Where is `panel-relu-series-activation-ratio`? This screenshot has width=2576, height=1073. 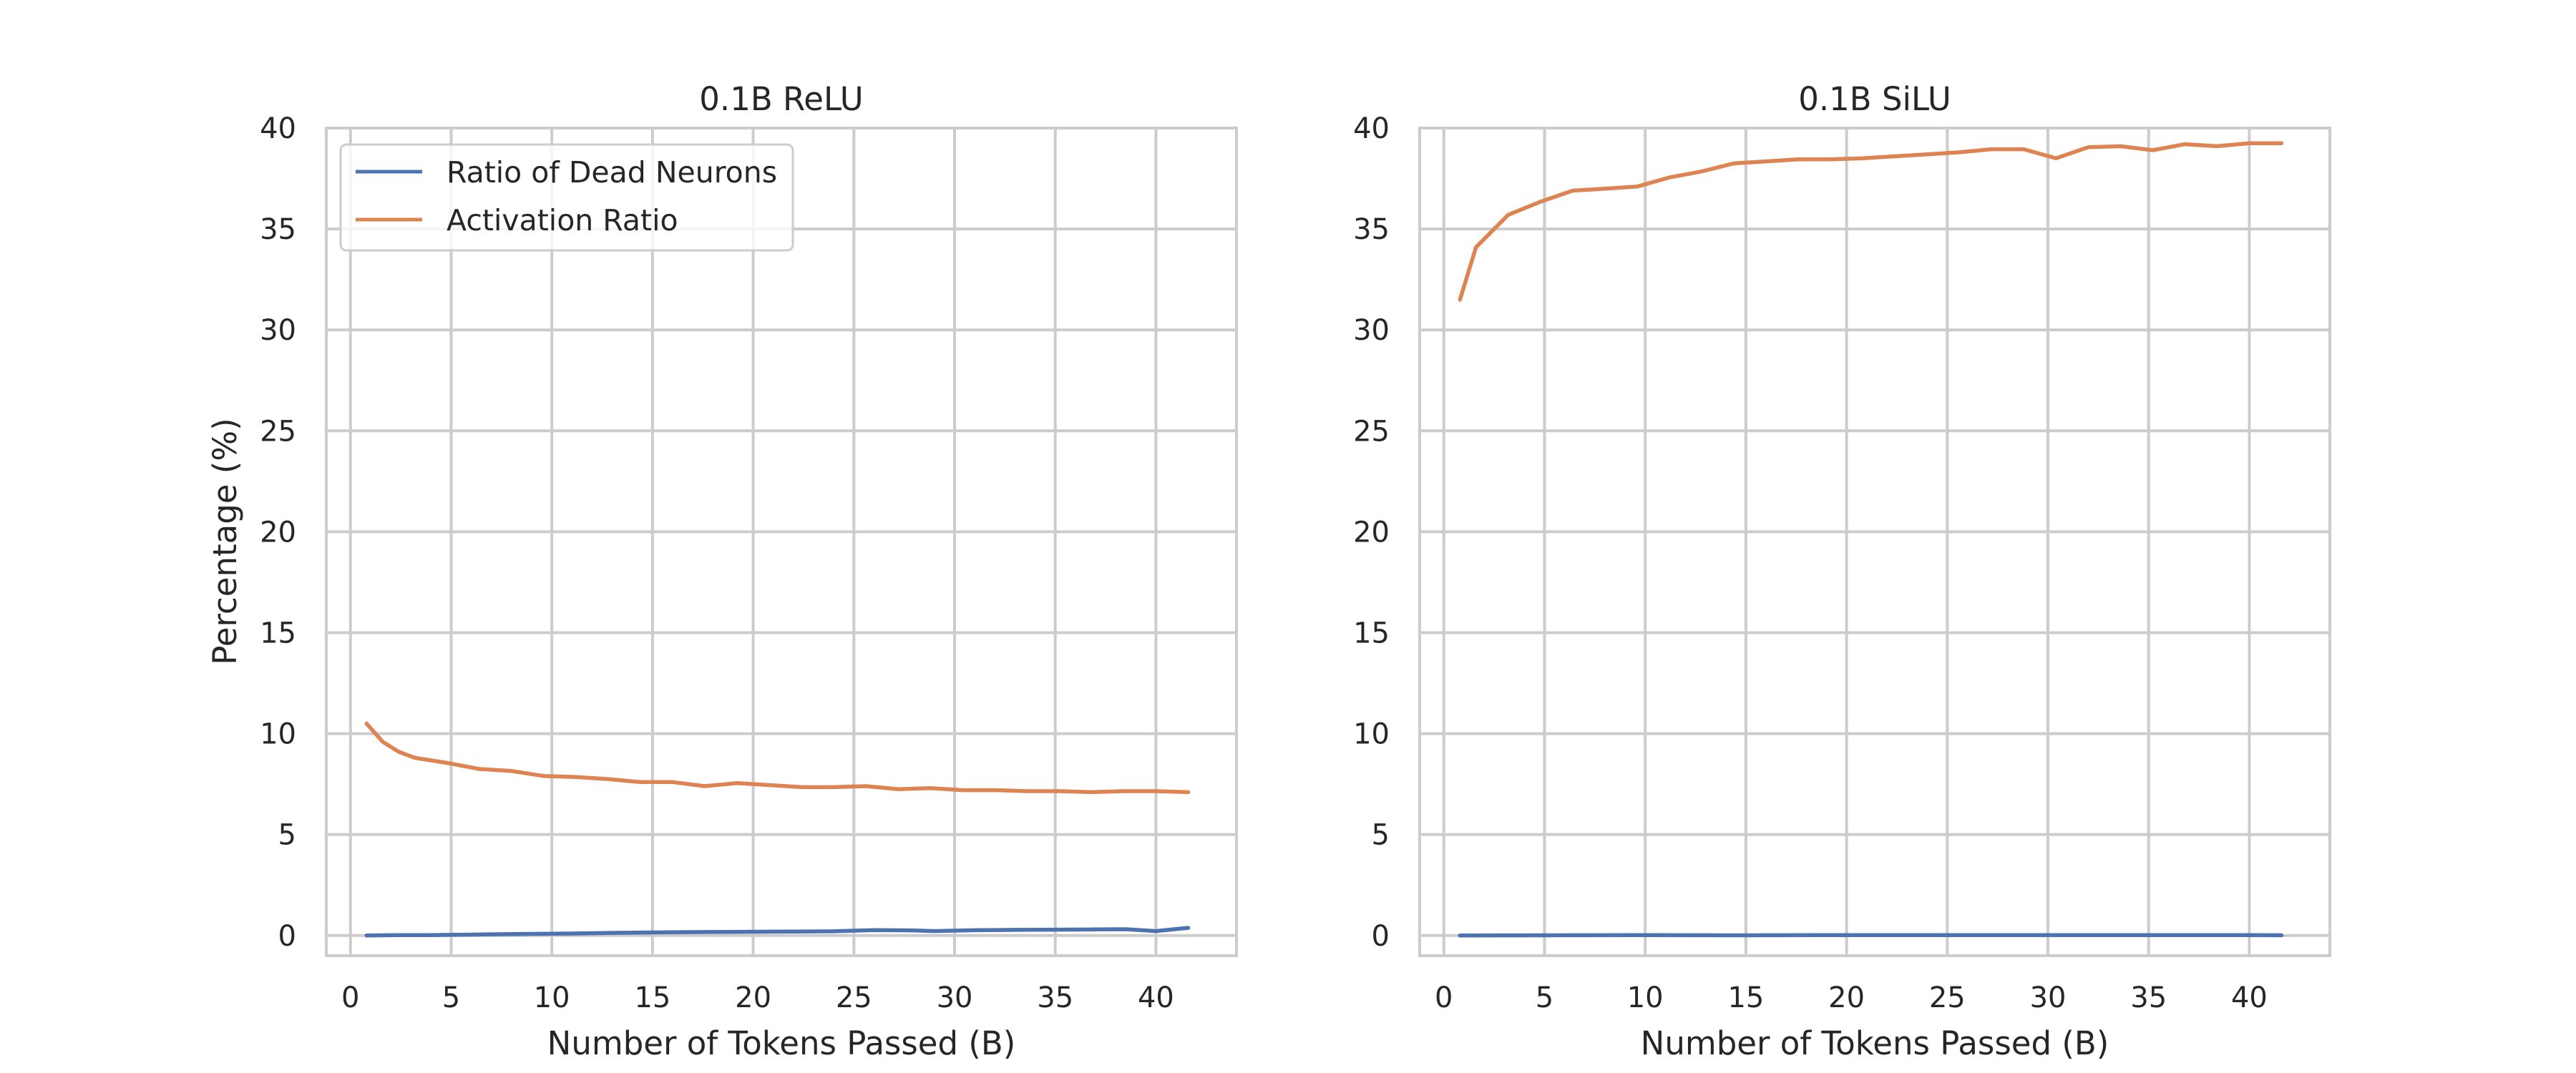
panel-relu-series-activation-ratio is located at coordinates (777, 758).